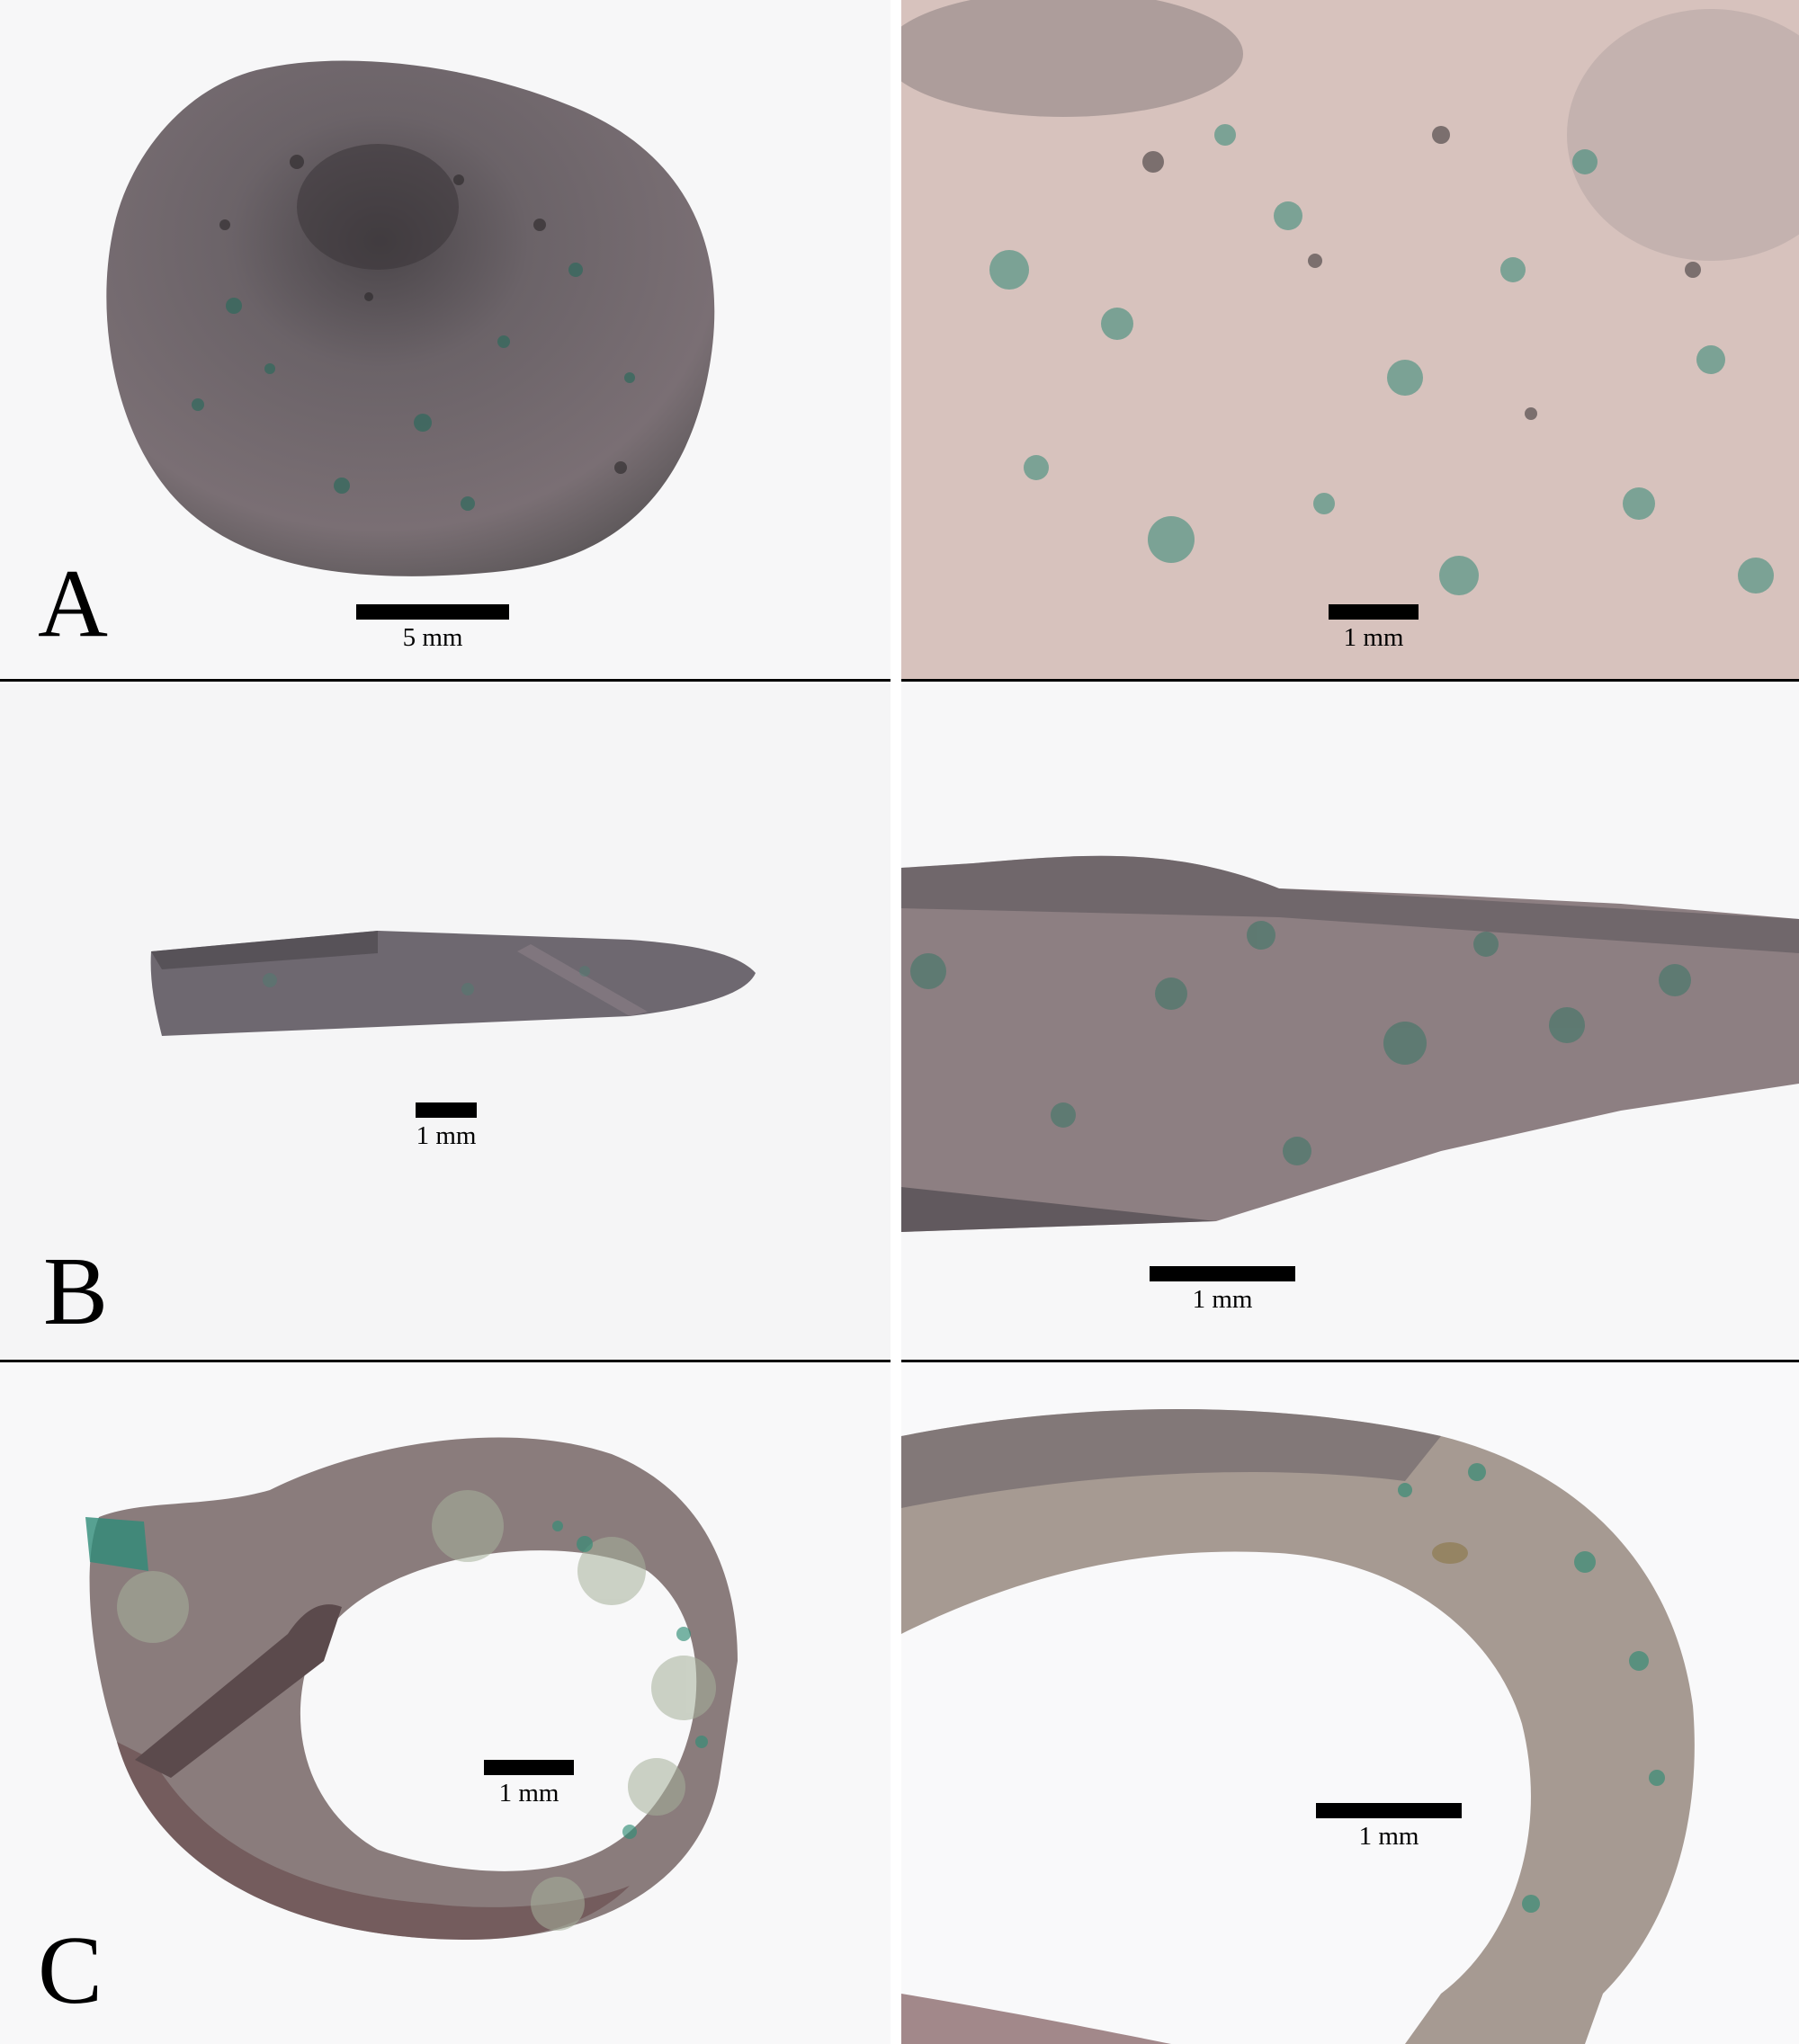  I want to click on scale-bar-a-detail: 1 mm, so click(1373, 627).